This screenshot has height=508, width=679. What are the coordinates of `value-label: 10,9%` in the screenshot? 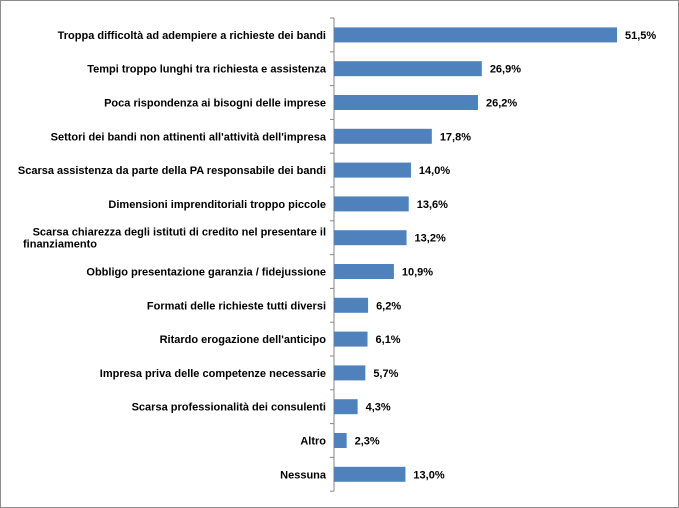 It's located at (417, 273).